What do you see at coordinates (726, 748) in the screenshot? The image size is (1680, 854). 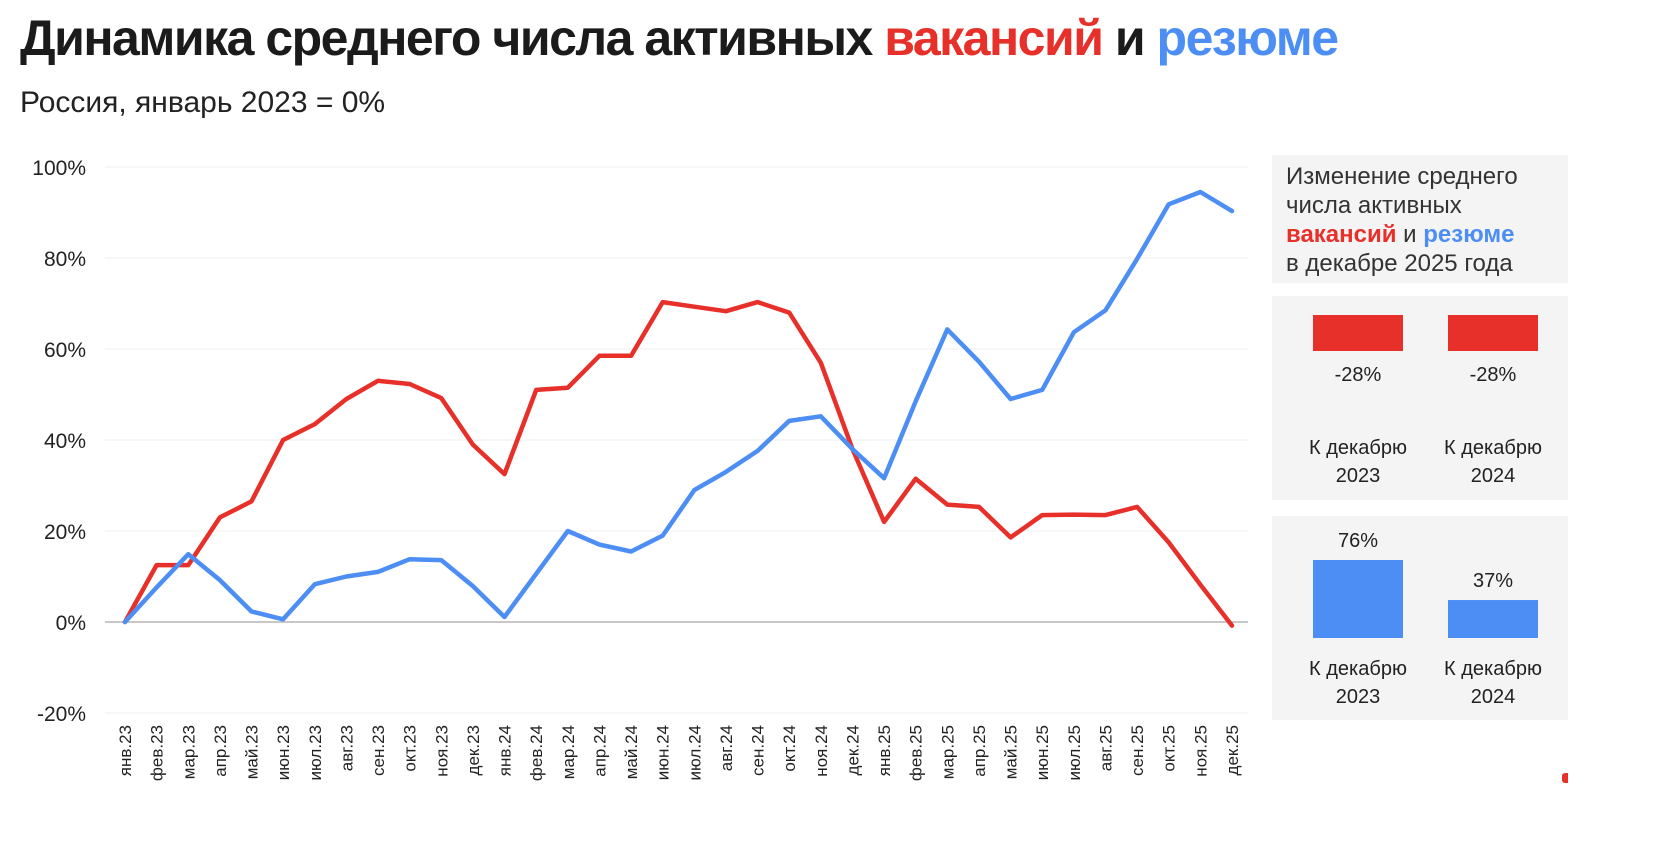 I see `x-tick-label: авг.24` at bounding box center [726, 748].